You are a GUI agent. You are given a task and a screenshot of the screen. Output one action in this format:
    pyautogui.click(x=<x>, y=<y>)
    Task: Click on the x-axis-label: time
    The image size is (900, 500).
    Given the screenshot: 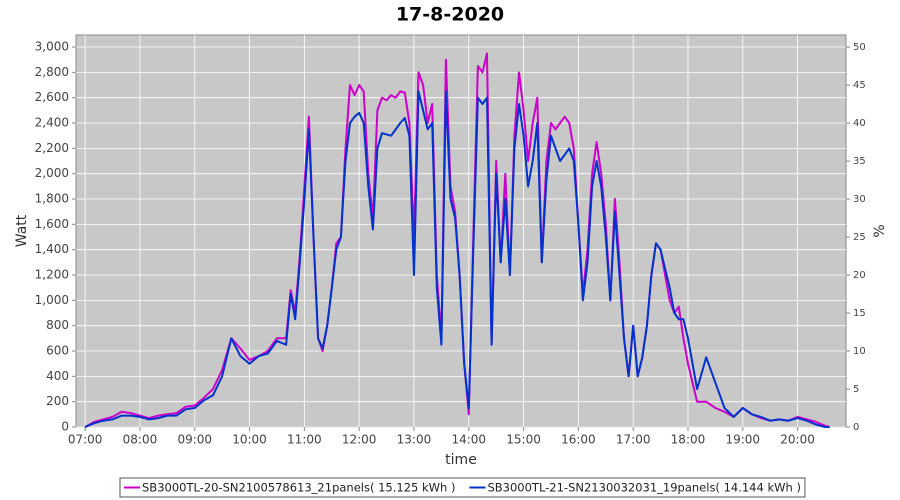 What is the action you would take?
    pyautogui.click(x=461, y=460)
    